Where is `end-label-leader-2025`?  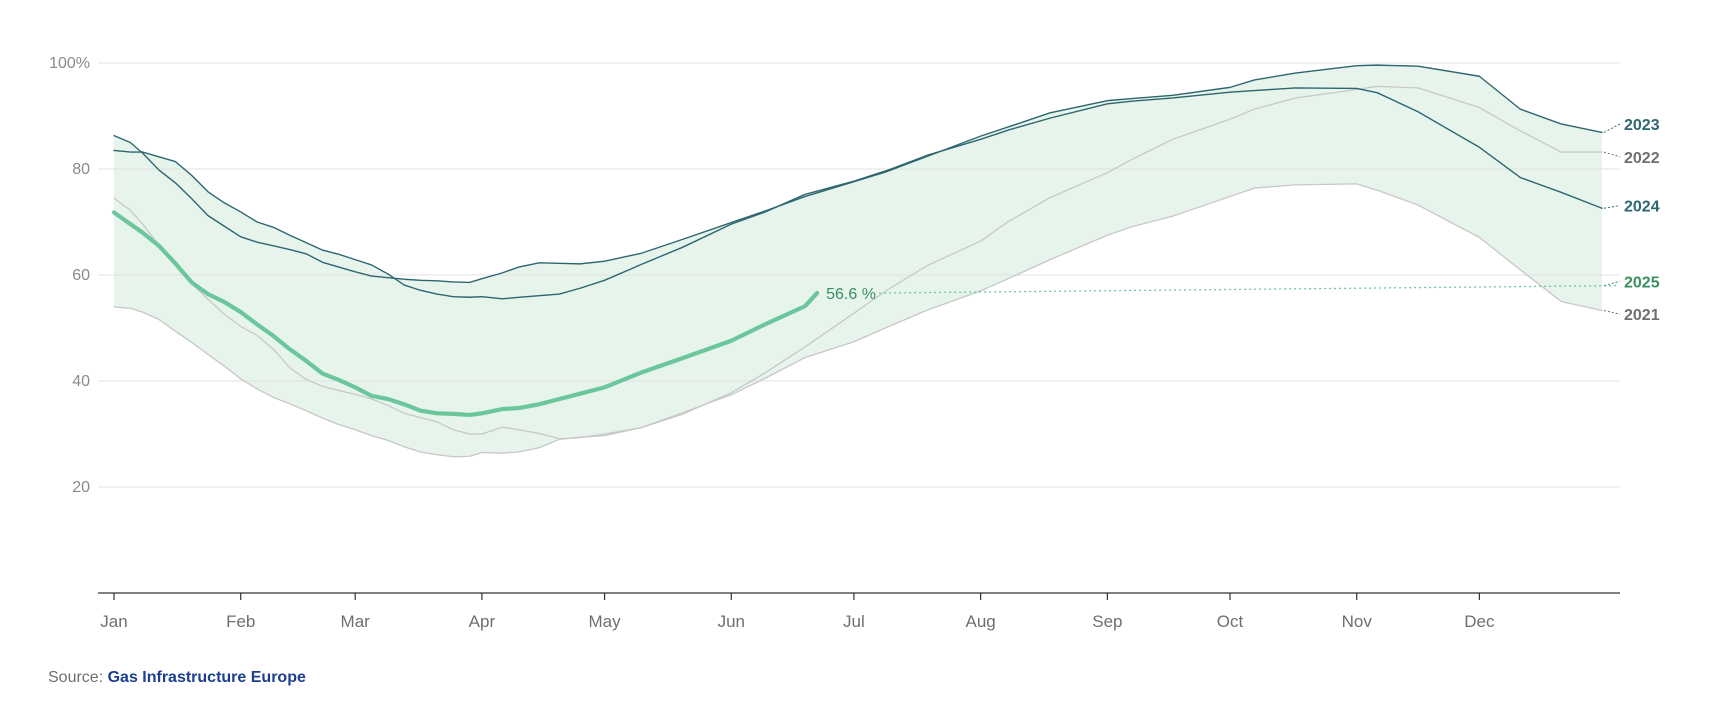
end-label-leader-2025 is located at coordinates (1612, 283).